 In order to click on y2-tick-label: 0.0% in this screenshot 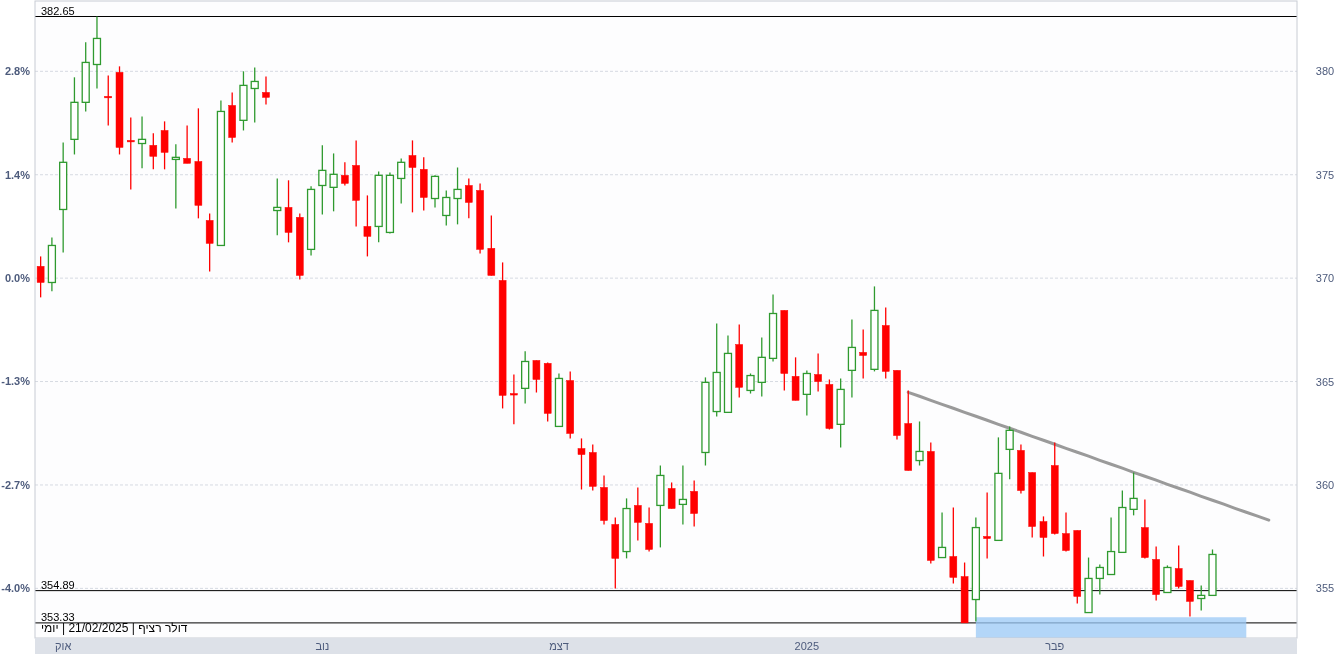, I will do `click(17, 277)`.